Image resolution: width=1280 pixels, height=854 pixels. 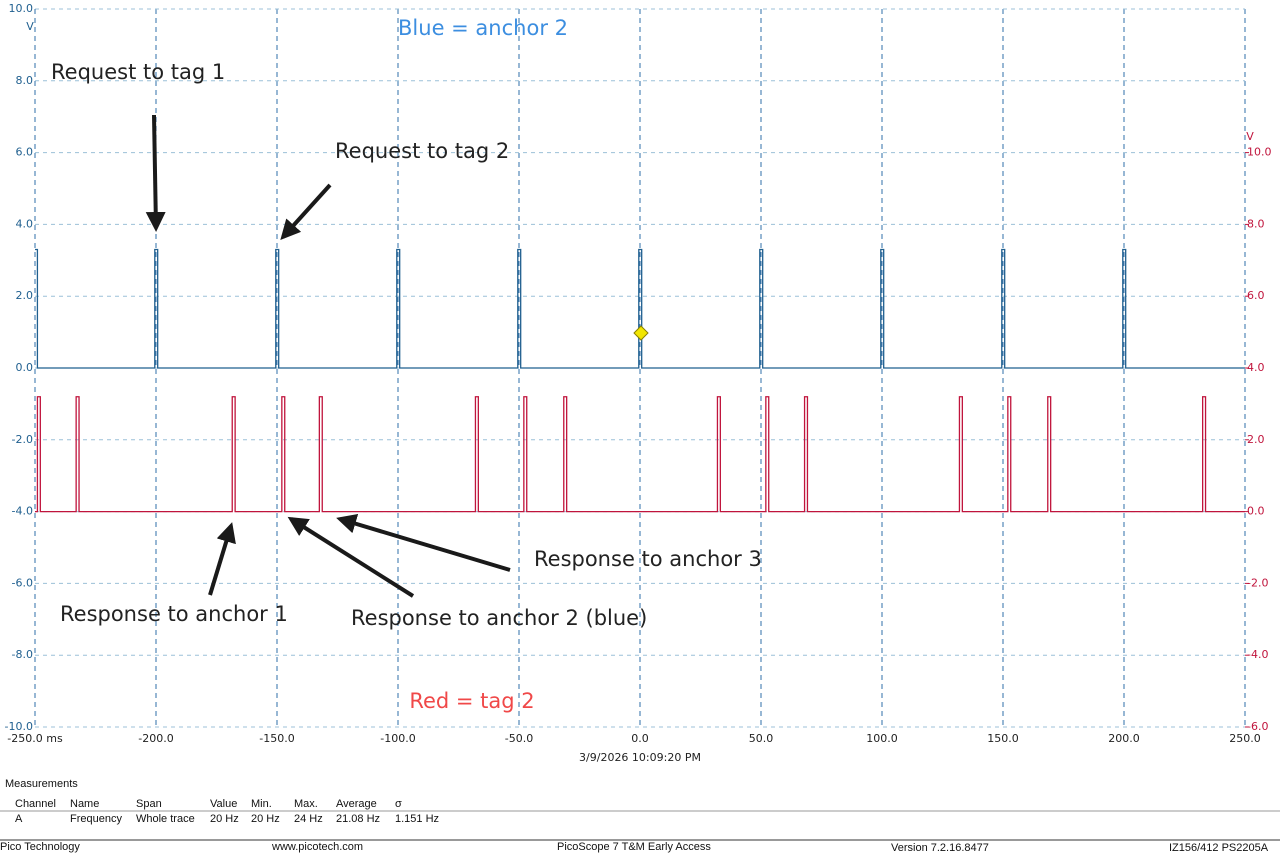 I want to click on table-header: Channel, so click(x=35, y=804).